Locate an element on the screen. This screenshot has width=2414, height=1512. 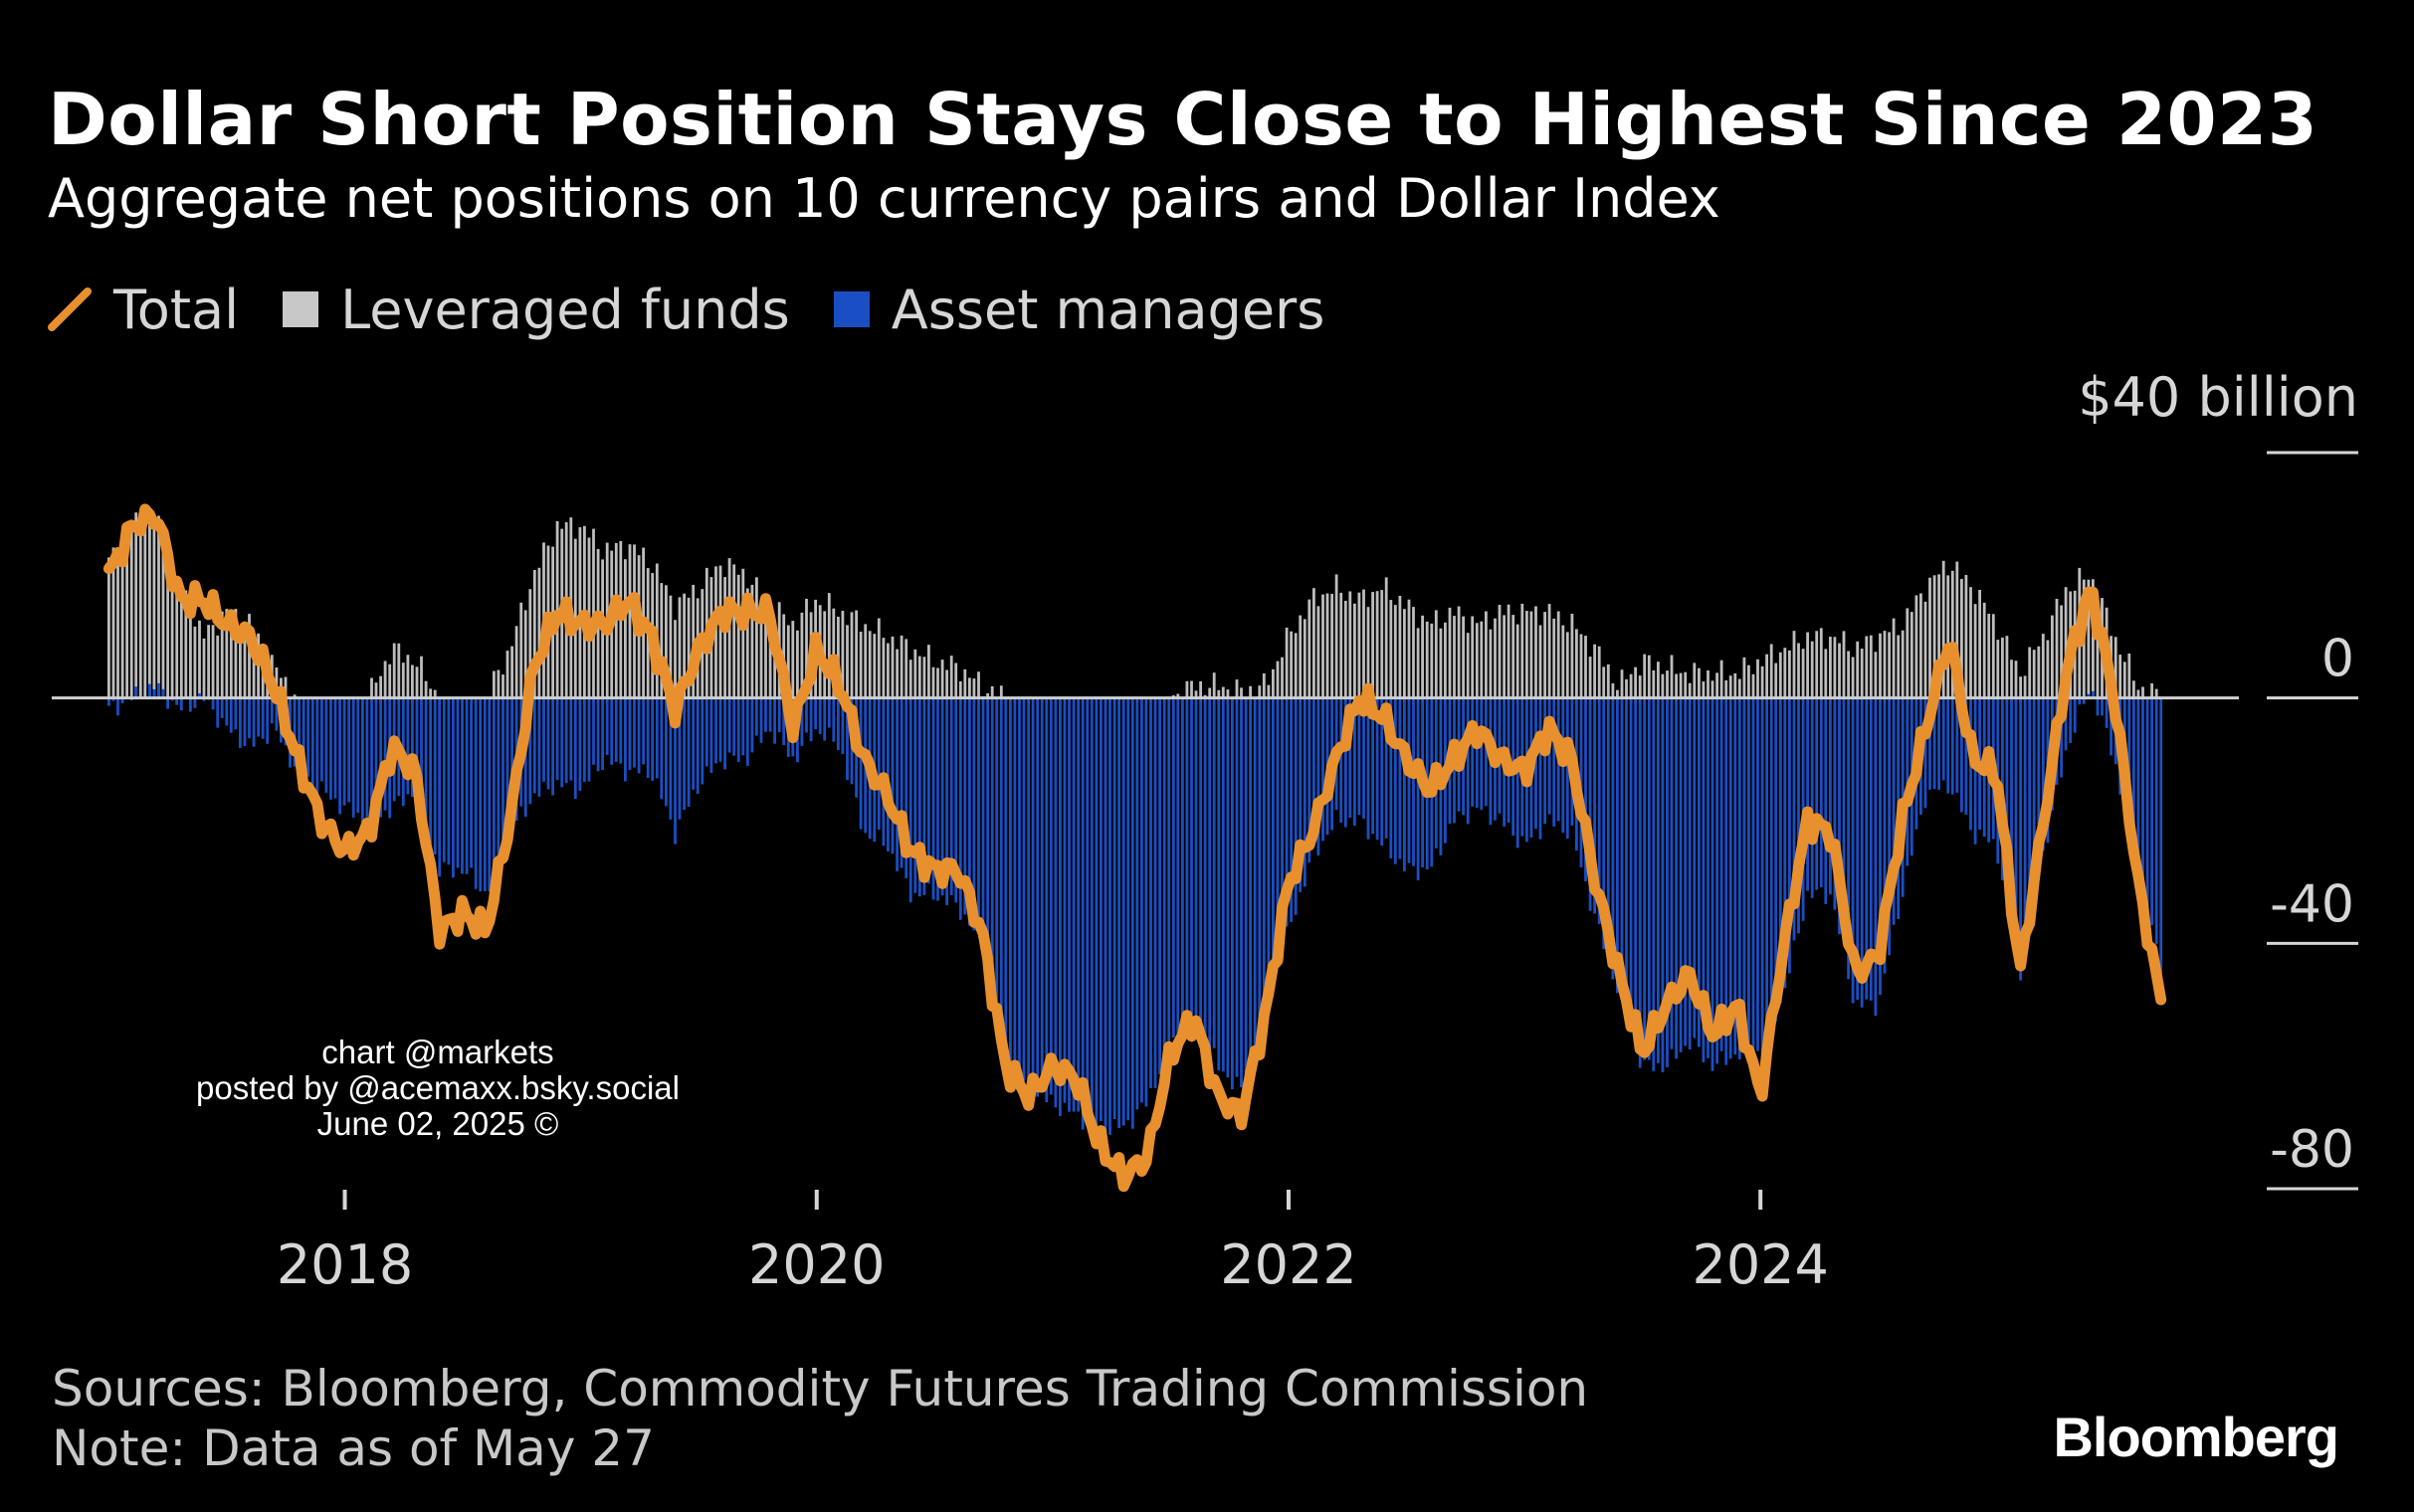
y-axis: 0 -40 -80 is located at coordinates (2312, 821).